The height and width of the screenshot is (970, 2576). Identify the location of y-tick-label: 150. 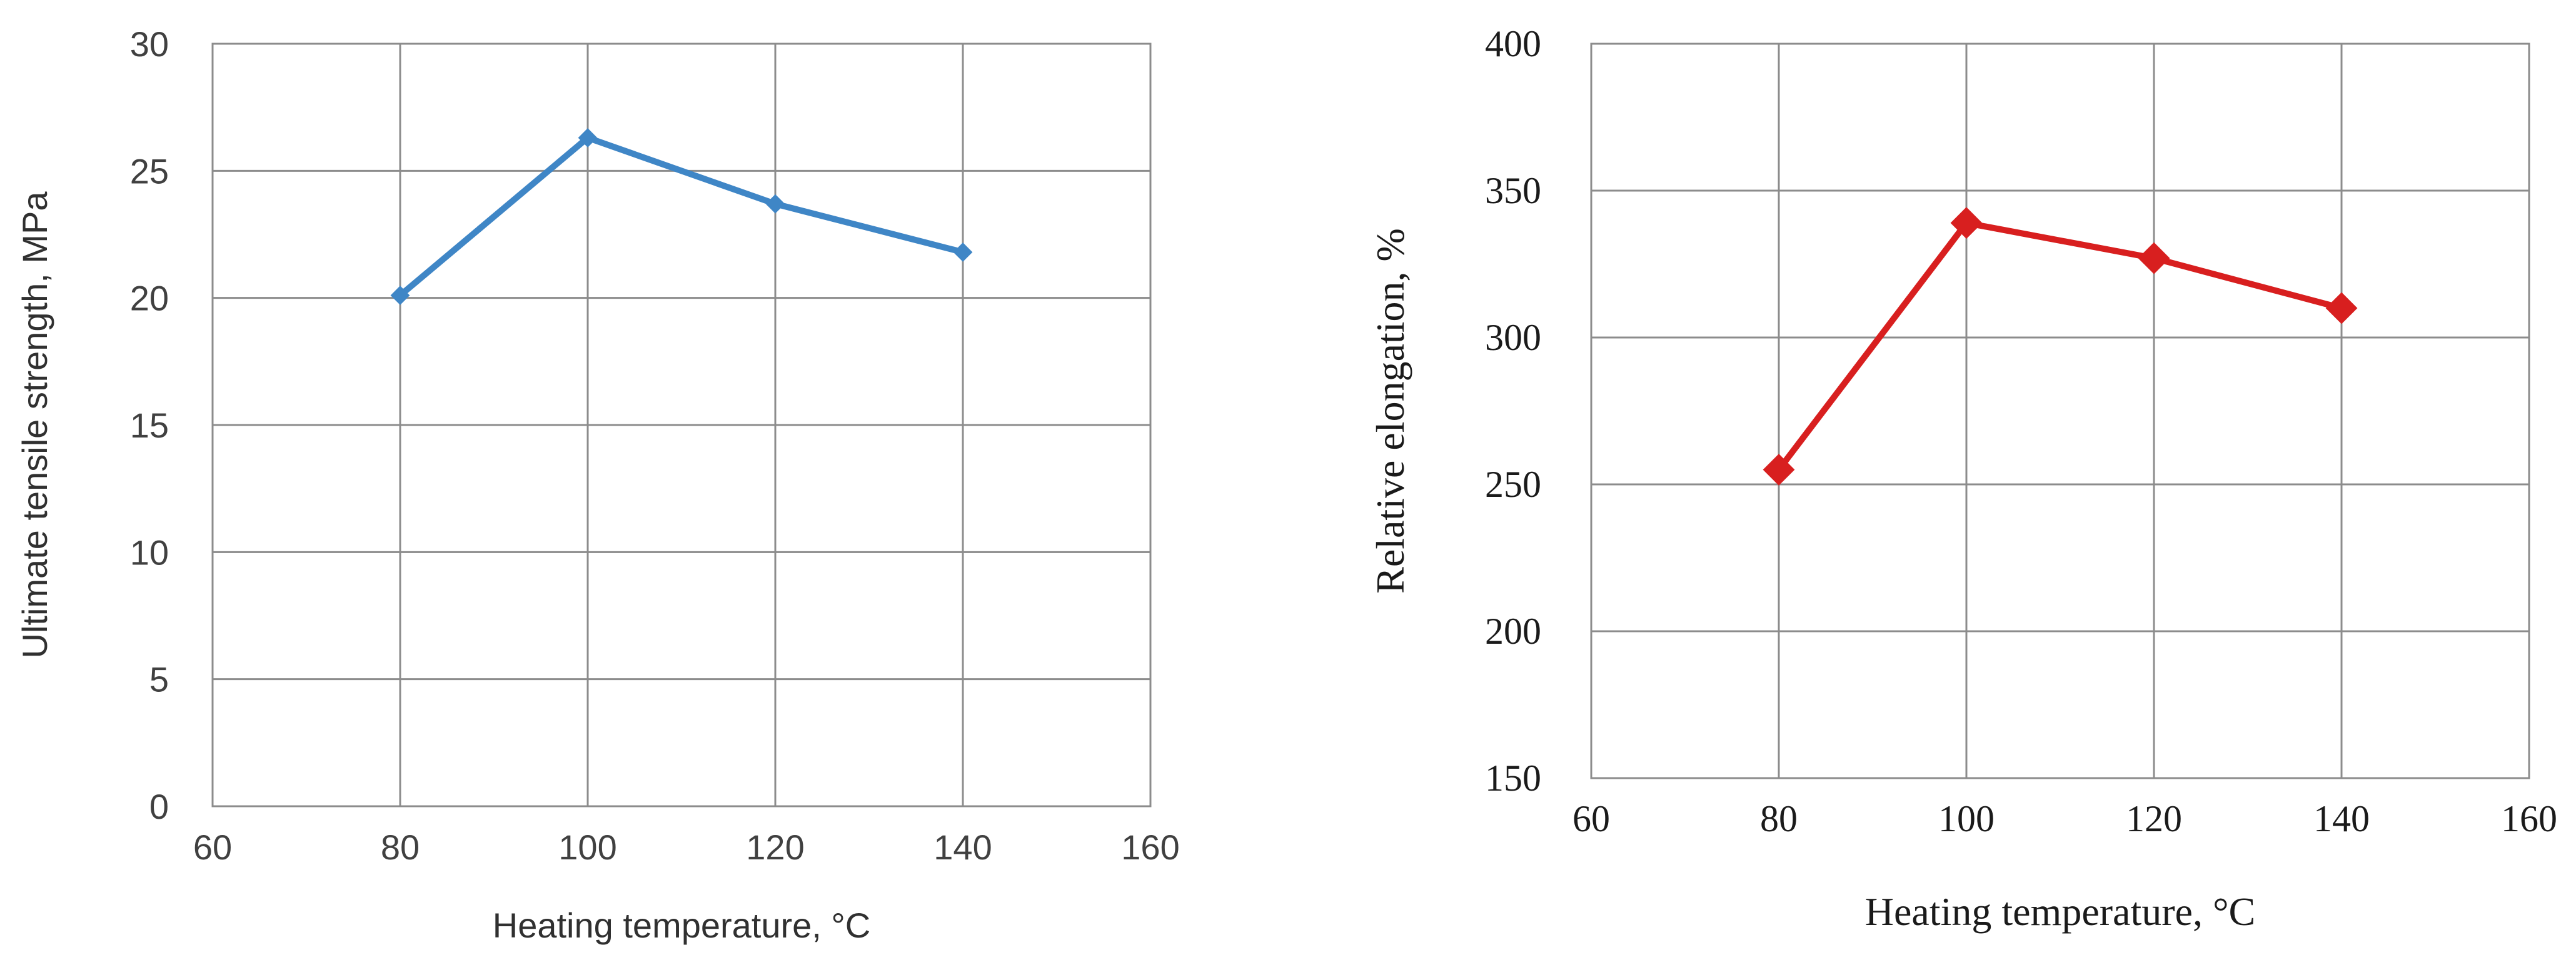
(1513, 779).